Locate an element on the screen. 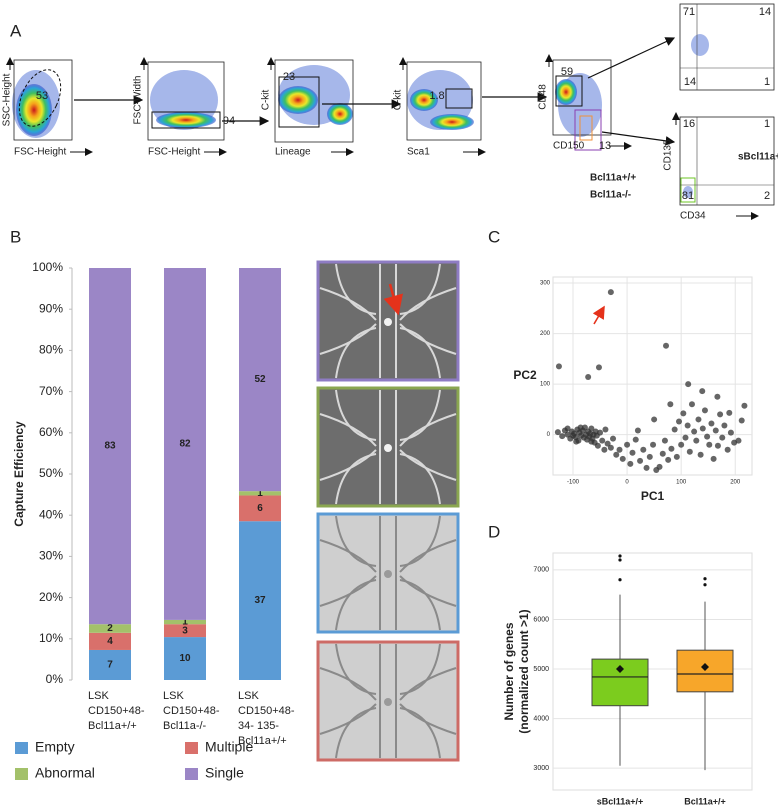 Image resolution: width=778 pixels, height=811 pixels. gate-label: 1.8 is located at coordinates (436, 96).